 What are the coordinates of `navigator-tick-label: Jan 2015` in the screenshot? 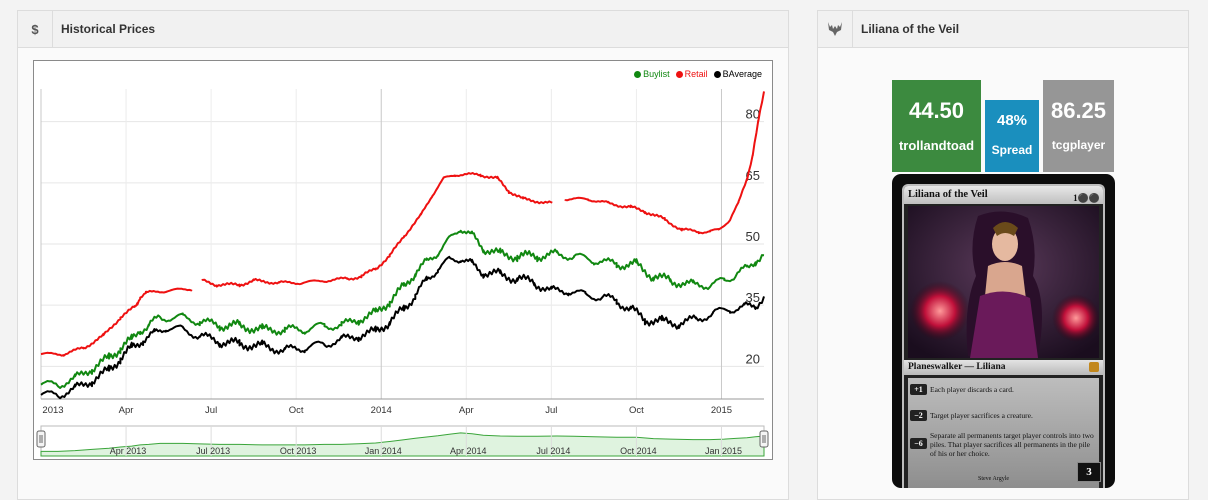 It's located at (723, 451).